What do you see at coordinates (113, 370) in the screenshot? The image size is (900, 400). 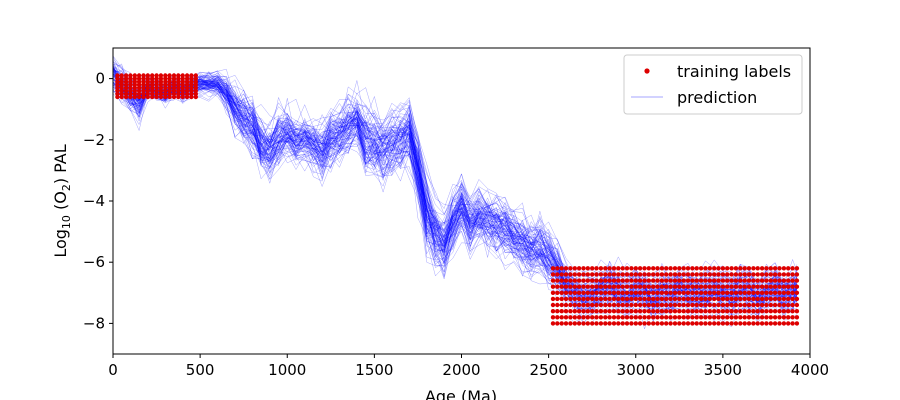 I see `x-tick-label: 0` at bounding box center [113, 370].